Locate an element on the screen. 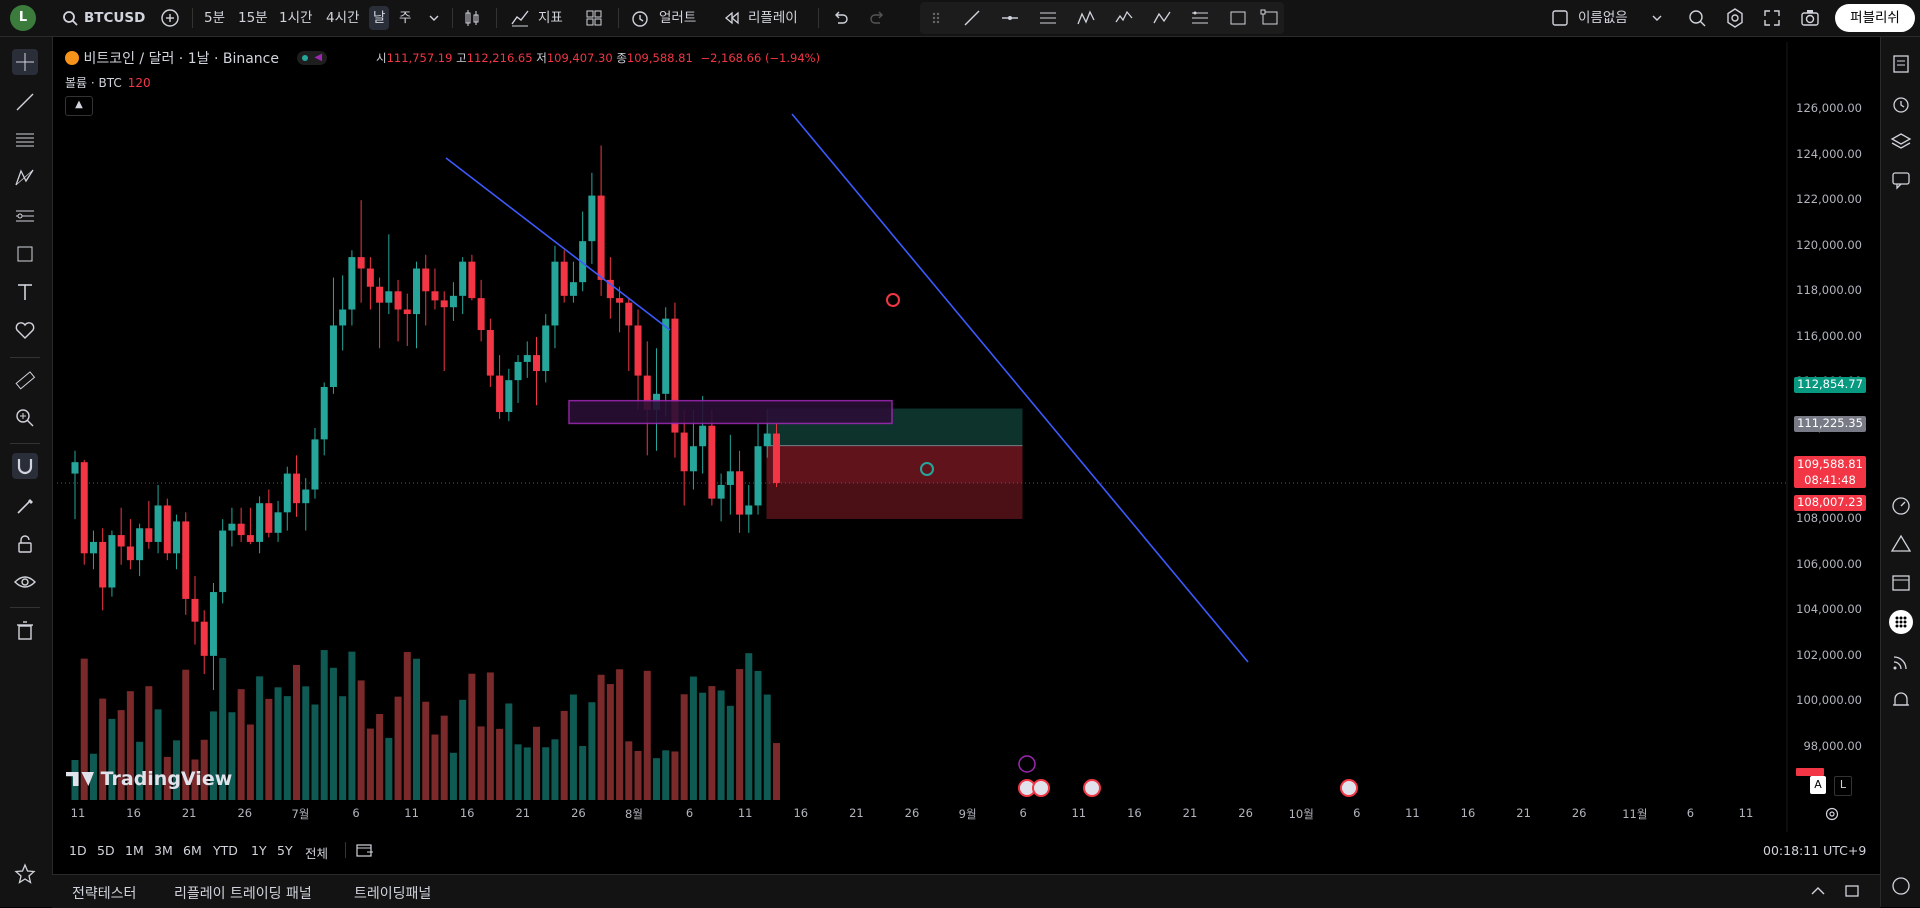 This screenshot has width=1920, height=908. market-status-icon: ◀ is located at coordinates (312, 58).